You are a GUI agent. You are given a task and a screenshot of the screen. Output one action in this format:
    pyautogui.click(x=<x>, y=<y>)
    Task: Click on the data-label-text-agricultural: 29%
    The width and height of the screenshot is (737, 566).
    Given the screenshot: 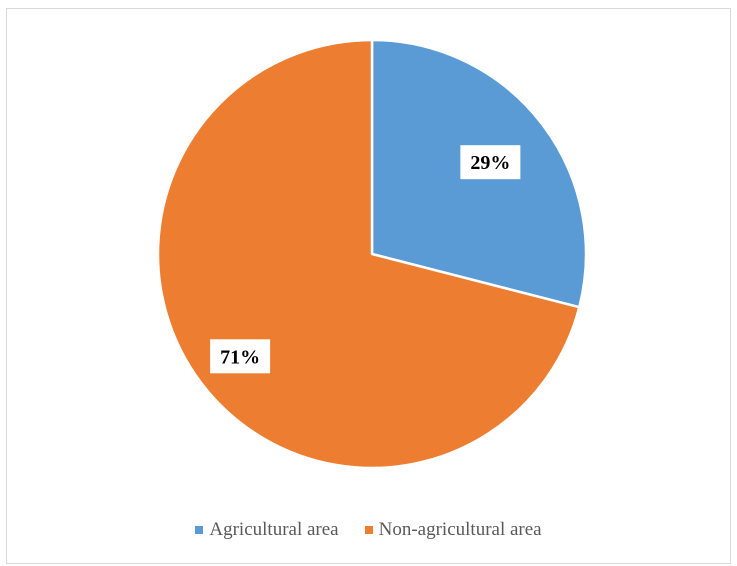 What is the action you would take?
    pyautogui.click(x=490, y=163)
    